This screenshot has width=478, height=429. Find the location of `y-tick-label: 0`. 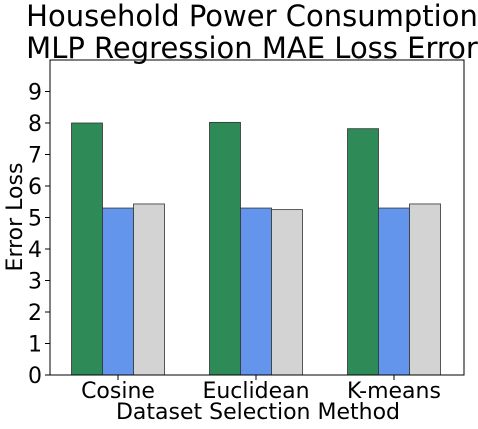

y-tick-label: 0 is located at coordinates (35, 376).